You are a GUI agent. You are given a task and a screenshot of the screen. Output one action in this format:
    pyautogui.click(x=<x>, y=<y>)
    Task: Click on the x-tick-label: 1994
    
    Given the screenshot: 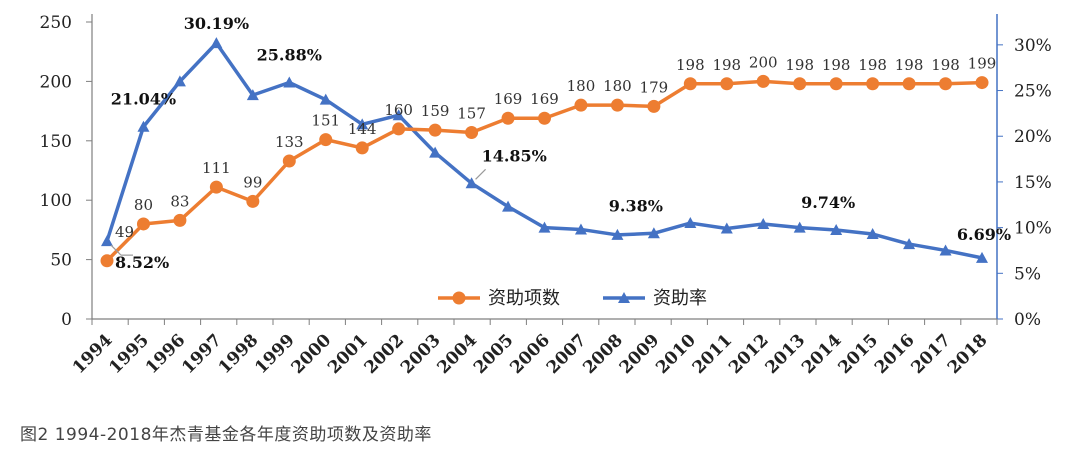 What is the action you would take?
    pyautogui.click(x=93, y=354)
    